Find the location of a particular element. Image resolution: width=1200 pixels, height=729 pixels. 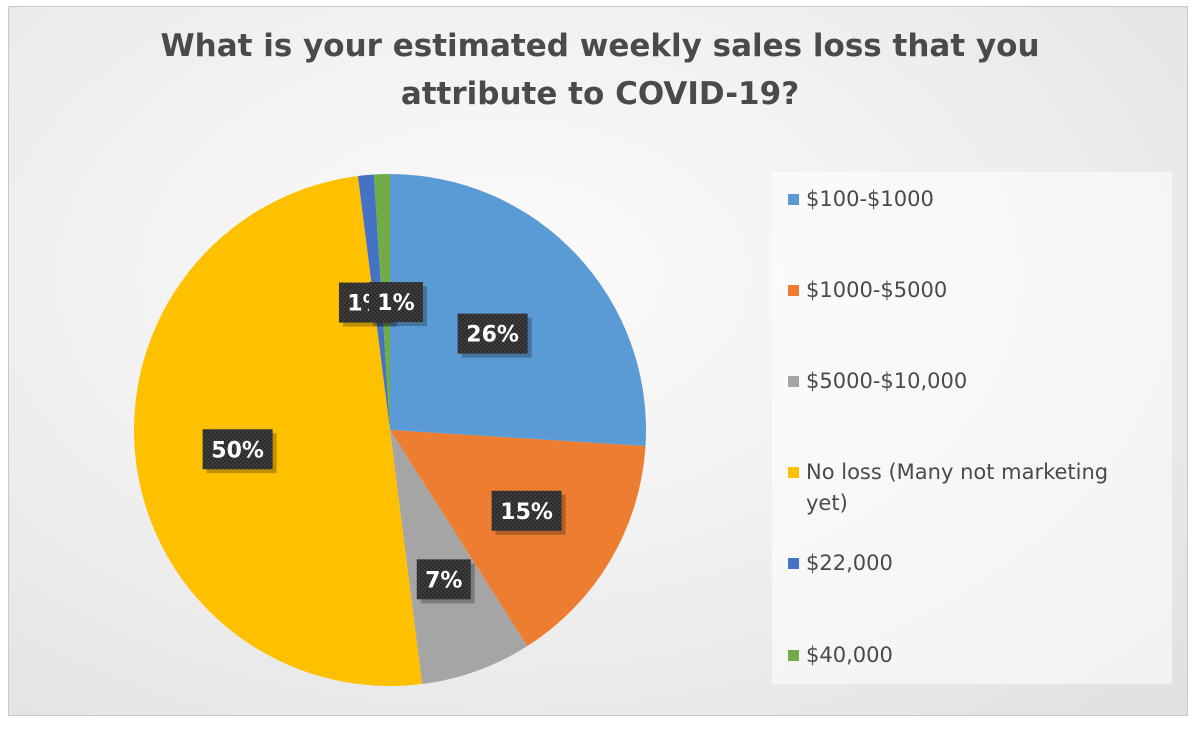

legend-label-40000: $40,000 is located at coordinates (849, 655).